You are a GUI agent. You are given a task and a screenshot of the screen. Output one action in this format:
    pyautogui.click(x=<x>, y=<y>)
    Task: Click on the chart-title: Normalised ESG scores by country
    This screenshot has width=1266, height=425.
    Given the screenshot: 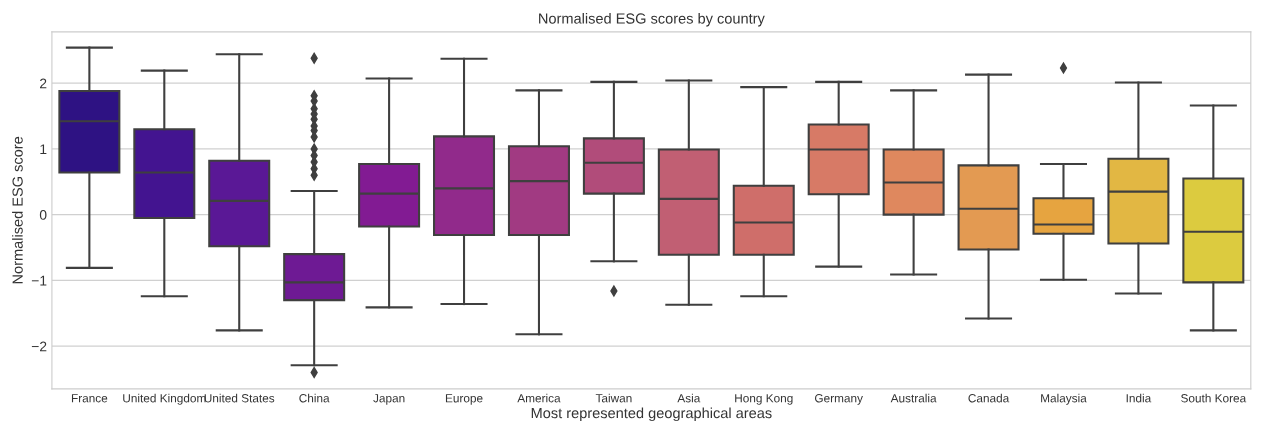 What is the action you would take?
    pyautogui.click(x=652, y=19)
    